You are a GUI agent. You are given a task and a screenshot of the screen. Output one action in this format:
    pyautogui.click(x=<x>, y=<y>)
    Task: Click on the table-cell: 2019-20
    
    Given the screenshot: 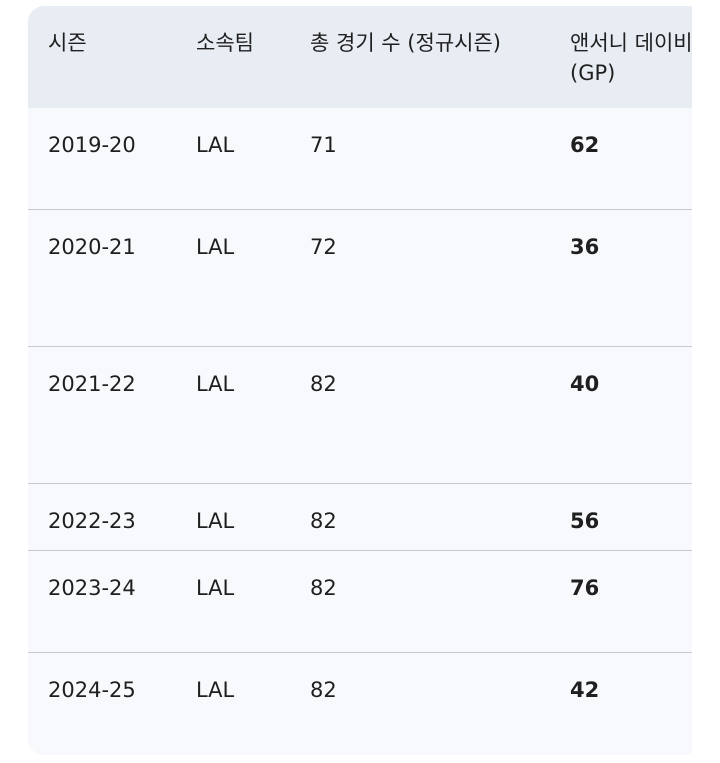 What is the action you would take?
    pyautogui.click(x=92, y=145)
    